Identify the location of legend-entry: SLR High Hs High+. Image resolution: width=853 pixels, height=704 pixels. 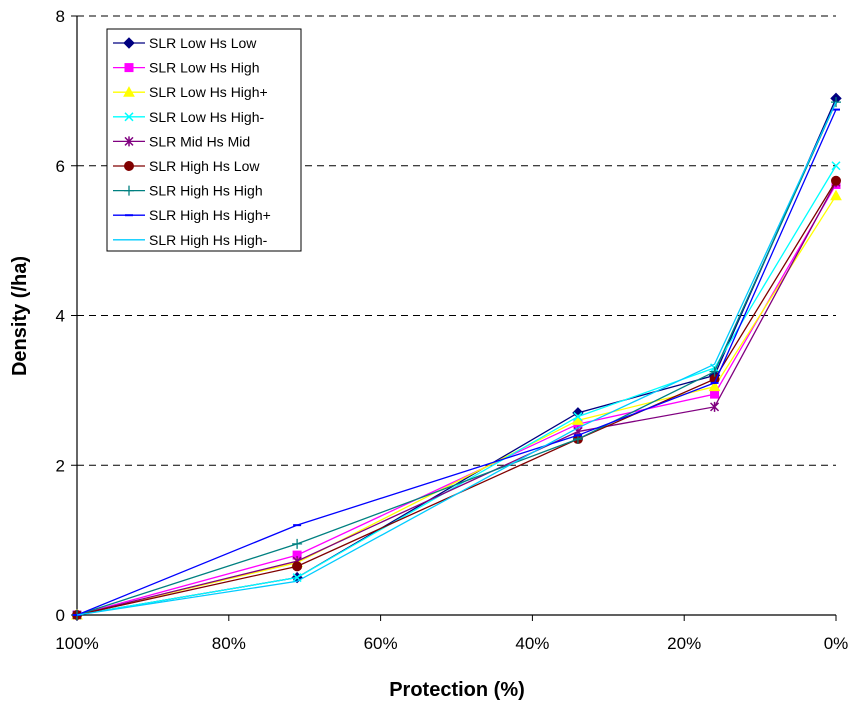
(192, 215).